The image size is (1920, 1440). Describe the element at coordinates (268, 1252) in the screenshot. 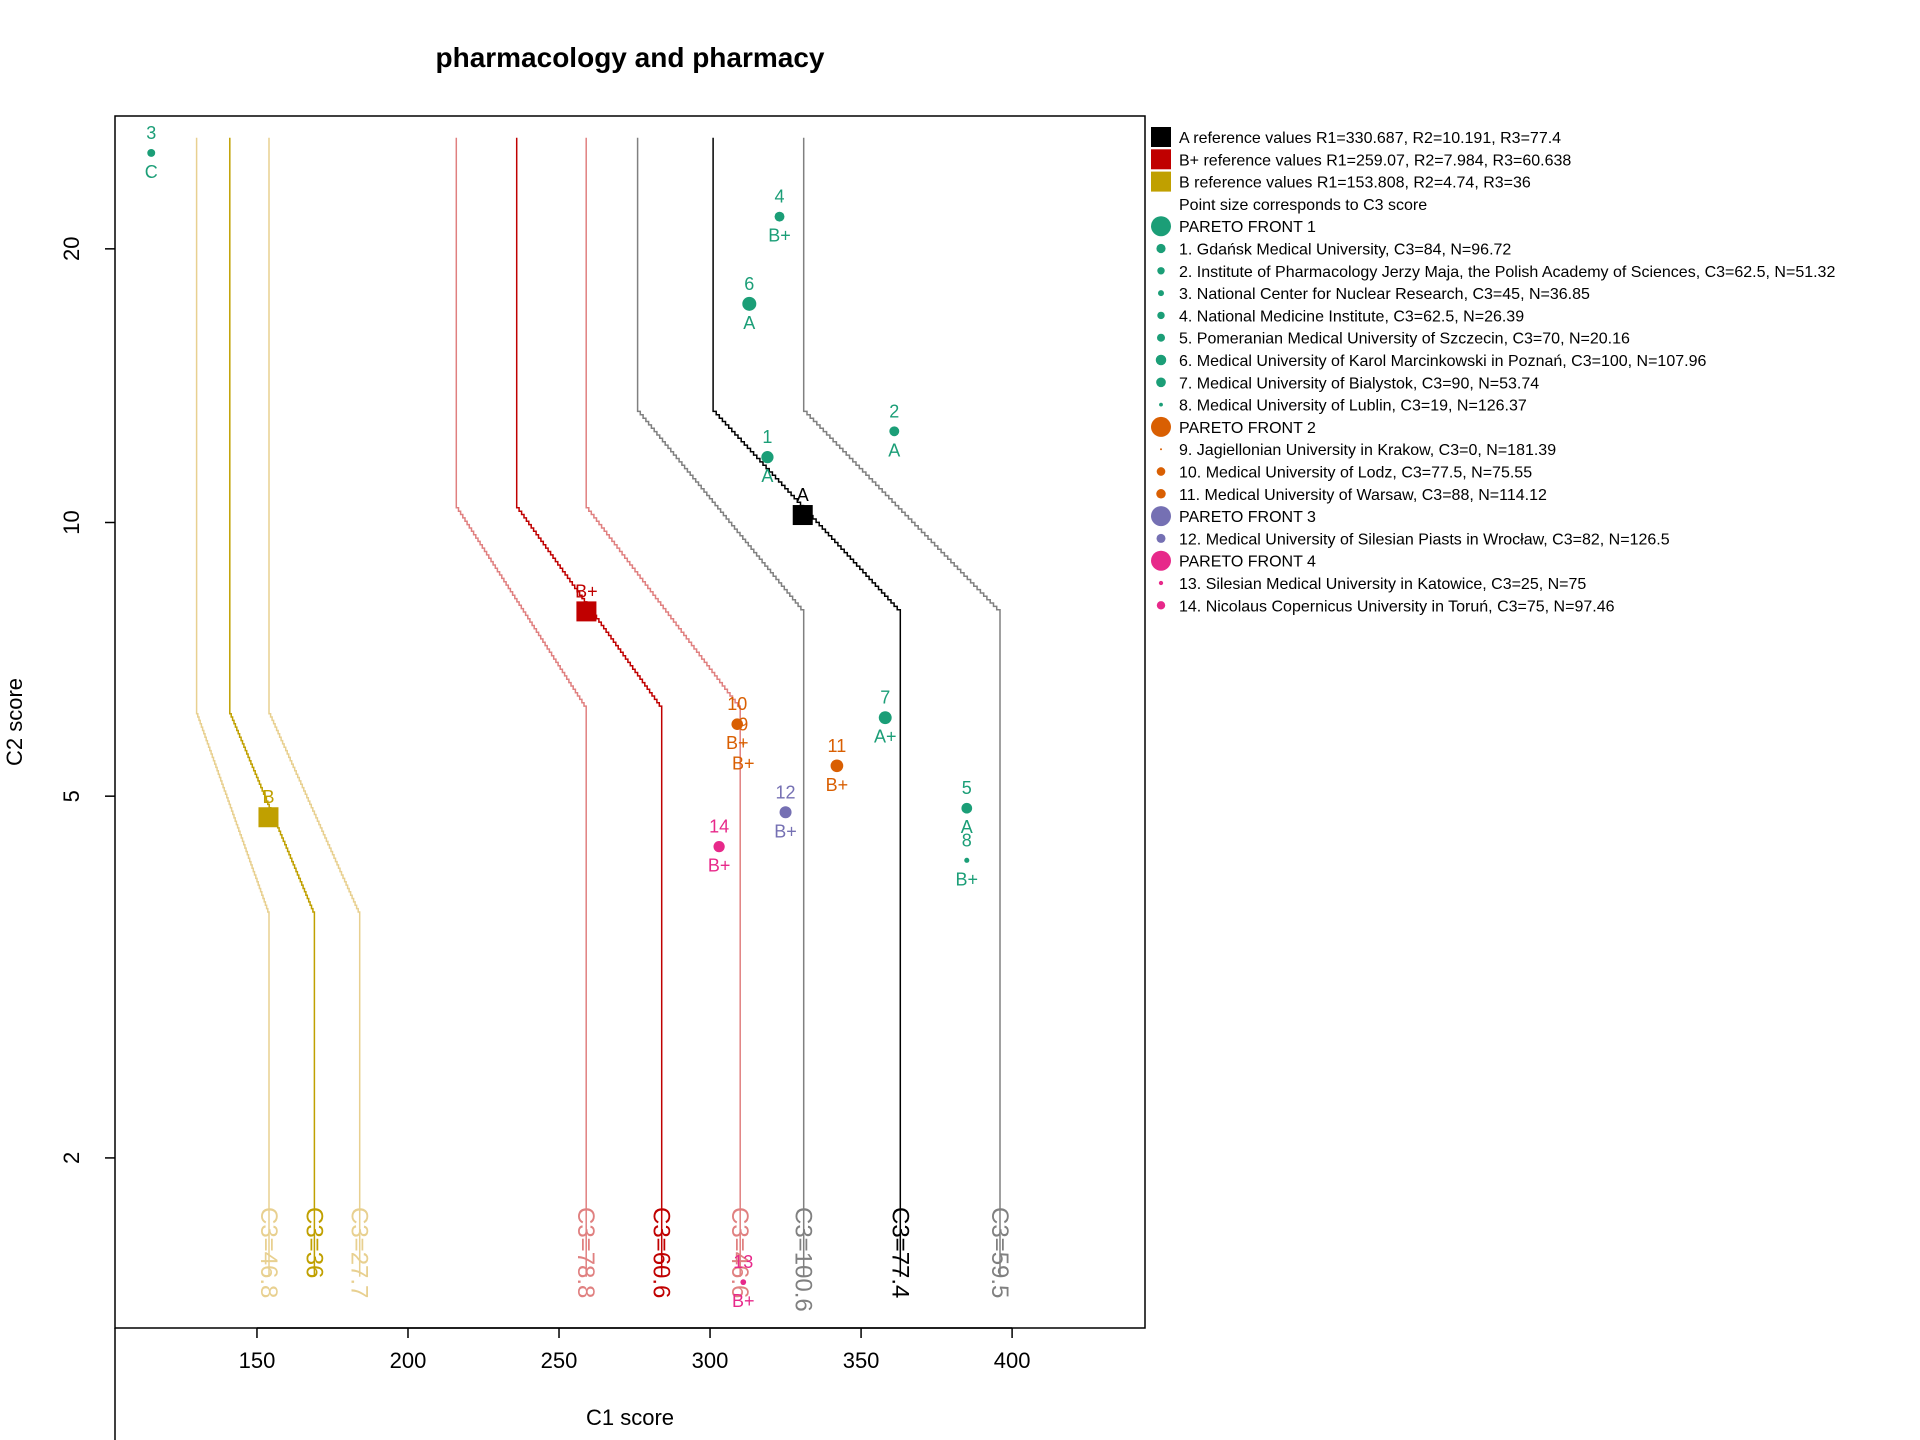

I see `curve-label-7: C3=46.8` at that location.